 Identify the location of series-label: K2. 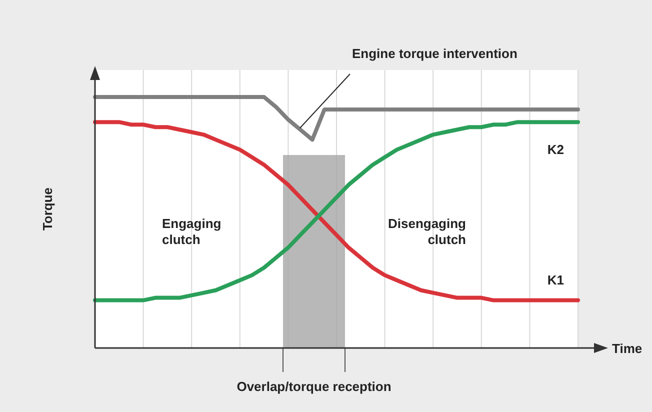
(555, 150).